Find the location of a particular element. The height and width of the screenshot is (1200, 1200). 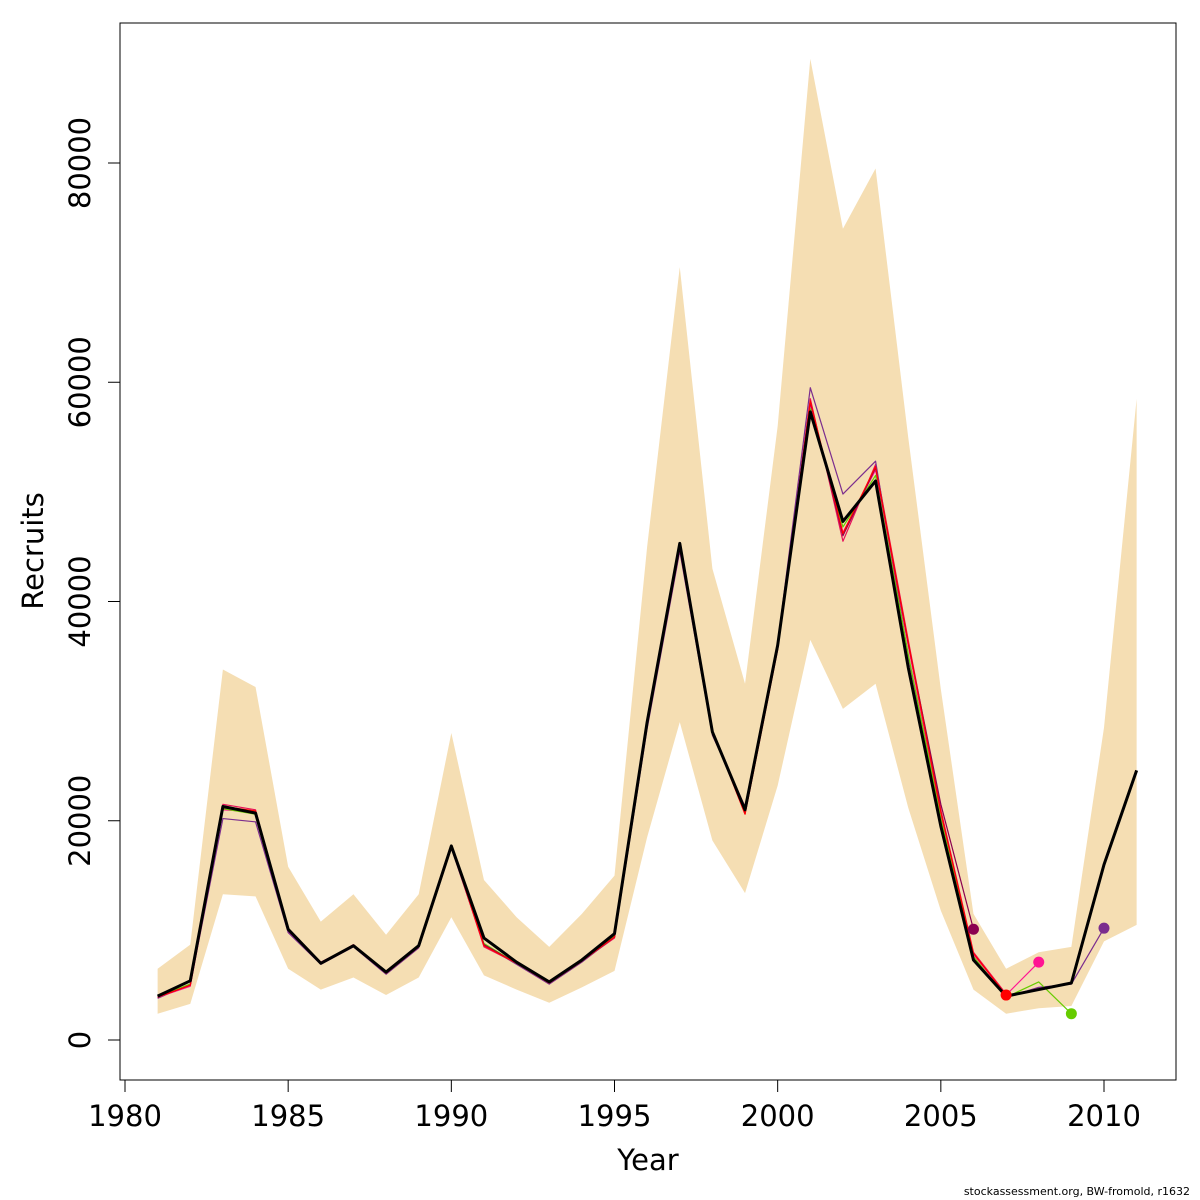

x-tick-label: 1980 is located at coordinates (125, 1116).